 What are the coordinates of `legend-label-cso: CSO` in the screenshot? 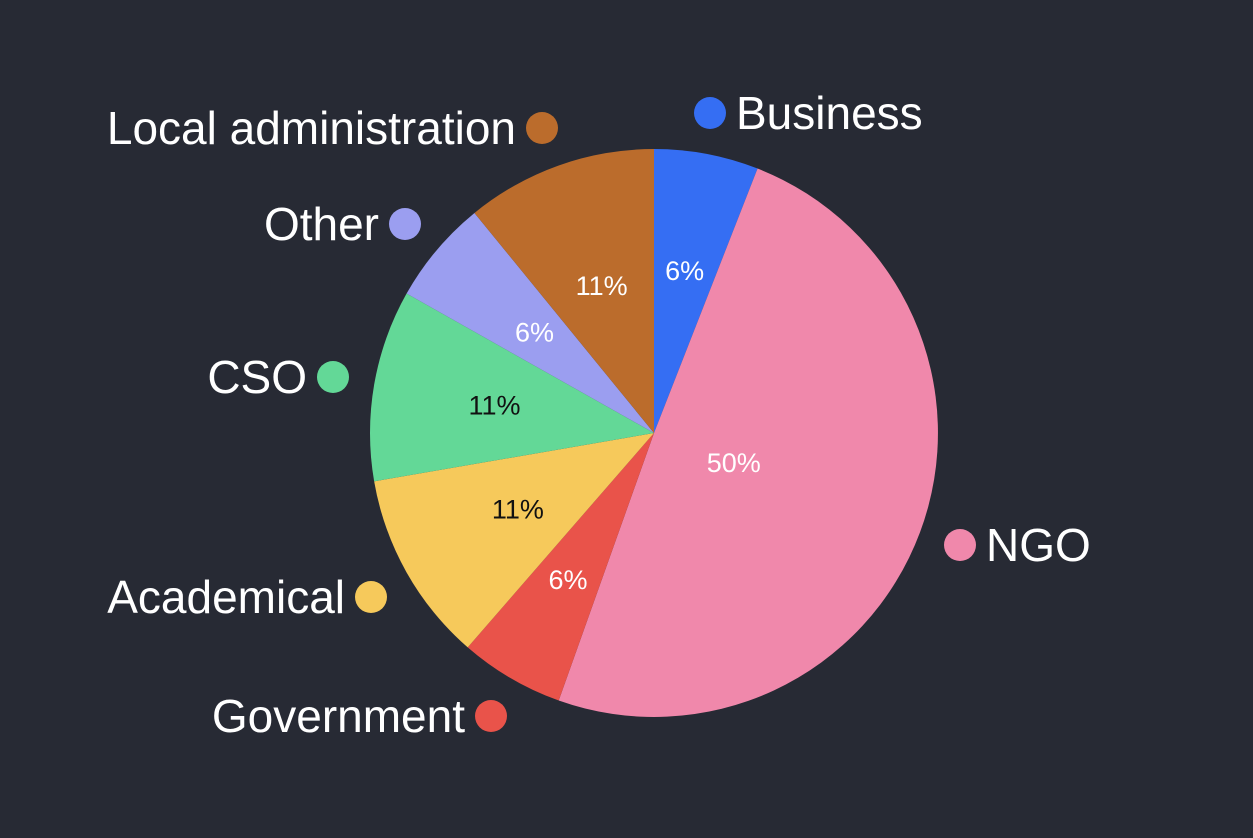 It's located at (257, 377).